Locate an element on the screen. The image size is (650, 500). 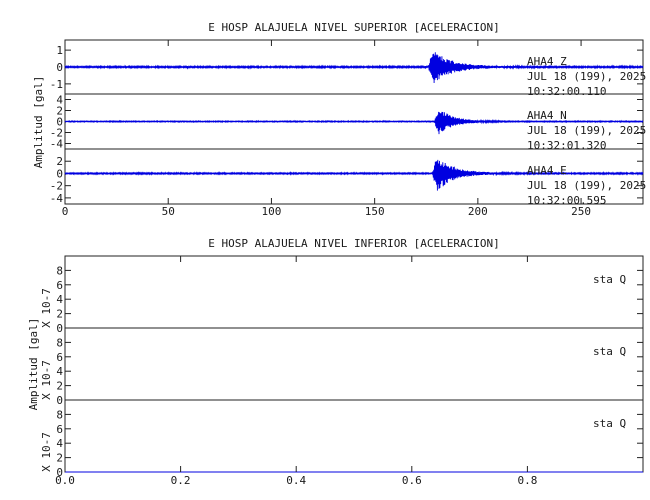
x-tick-label: 0.8 is located at coordinates (527, 480).